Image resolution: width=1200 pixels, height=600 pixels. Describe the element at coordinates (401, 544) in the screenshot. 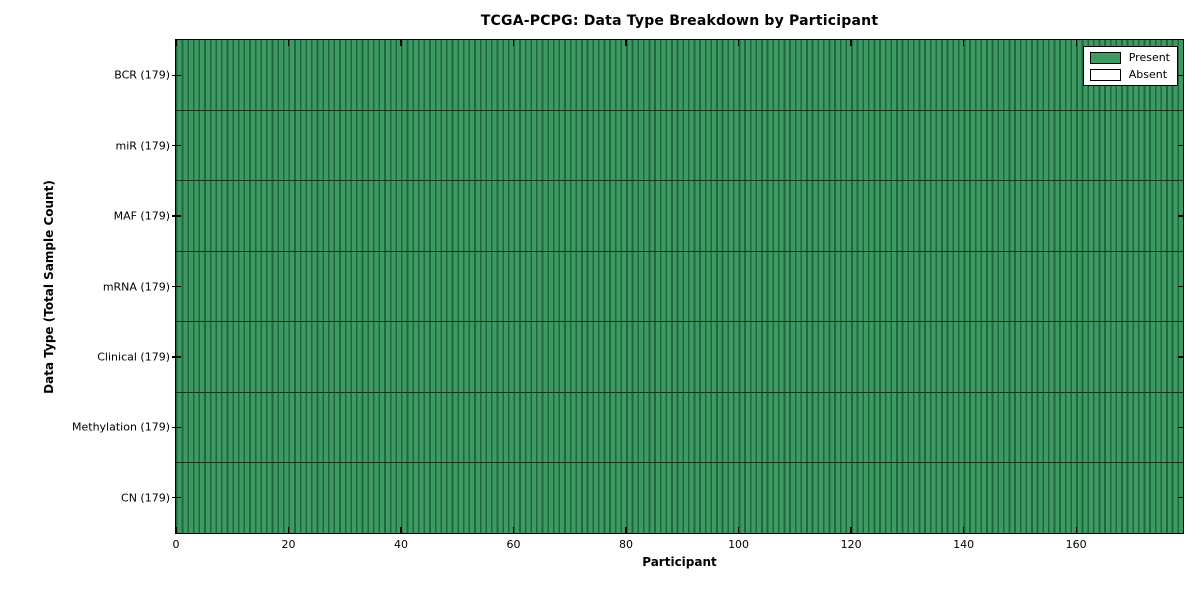

I see `x-tick-label: 40` at that location.